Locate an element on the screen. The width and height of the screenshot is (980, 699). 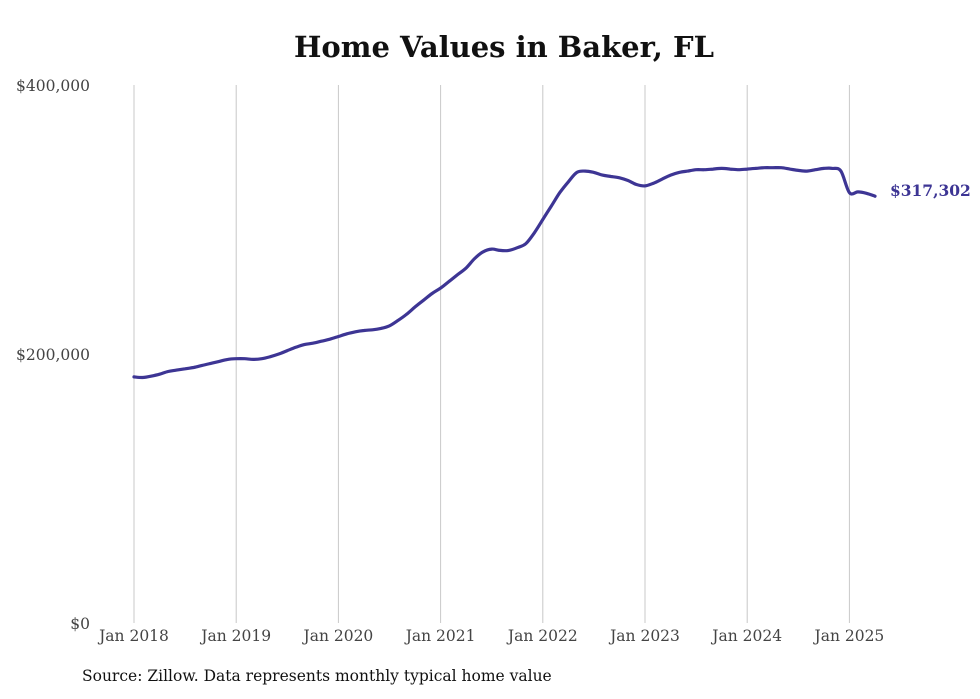
x-tick-label: Jan 2025 is located at coordinates (848, 636).